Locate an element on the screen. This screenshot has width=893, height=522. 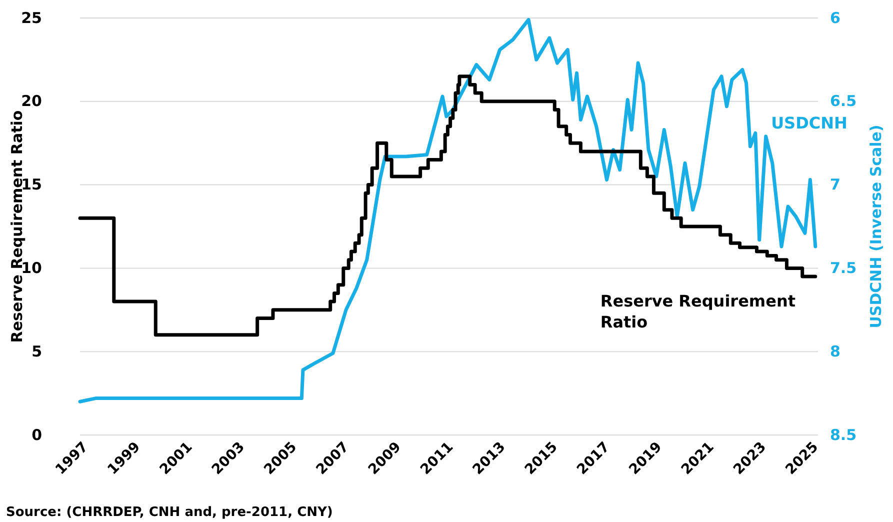
y2-tick-label: 8 is located at coordinates (835, 351).